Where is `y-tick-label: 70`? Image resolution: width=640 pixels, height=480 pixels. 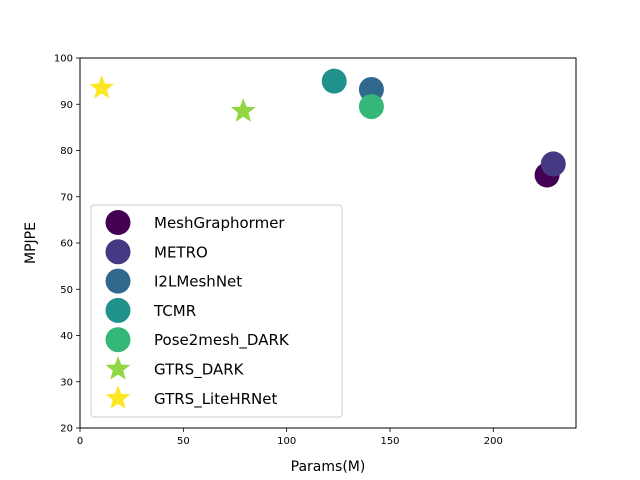 y-tick-label: 70 is located at coordinates (66, 197).